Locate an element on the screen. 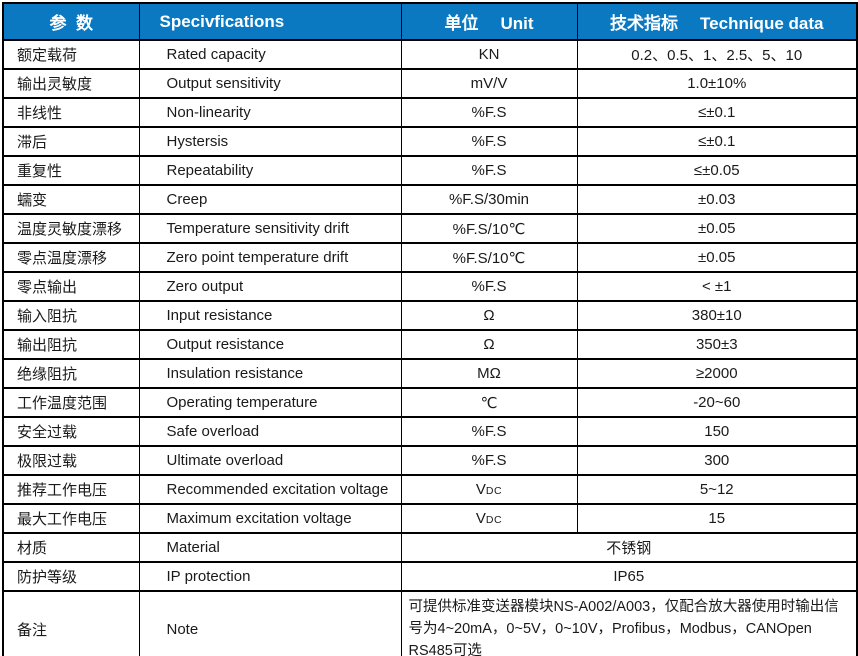 This screenshot has width=858, height=656. param-cell: 最大工作电压 is located at coordinates (71, 518).